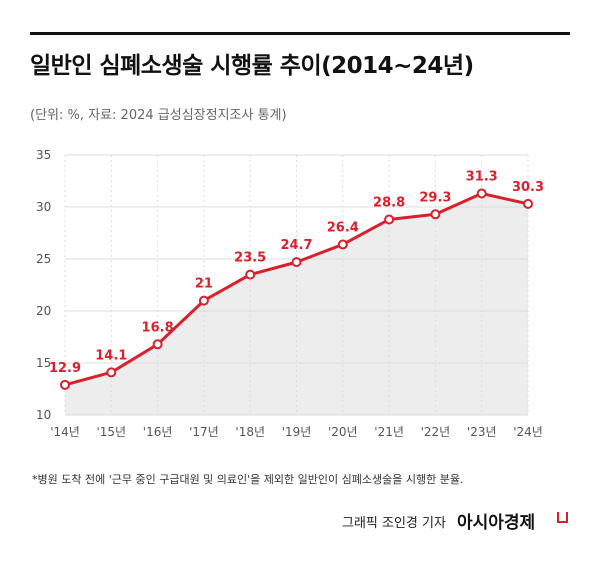 The width and height of the screenshot is (600, 565). I want to click on x-tick-label: '20년, so click(343, 432).